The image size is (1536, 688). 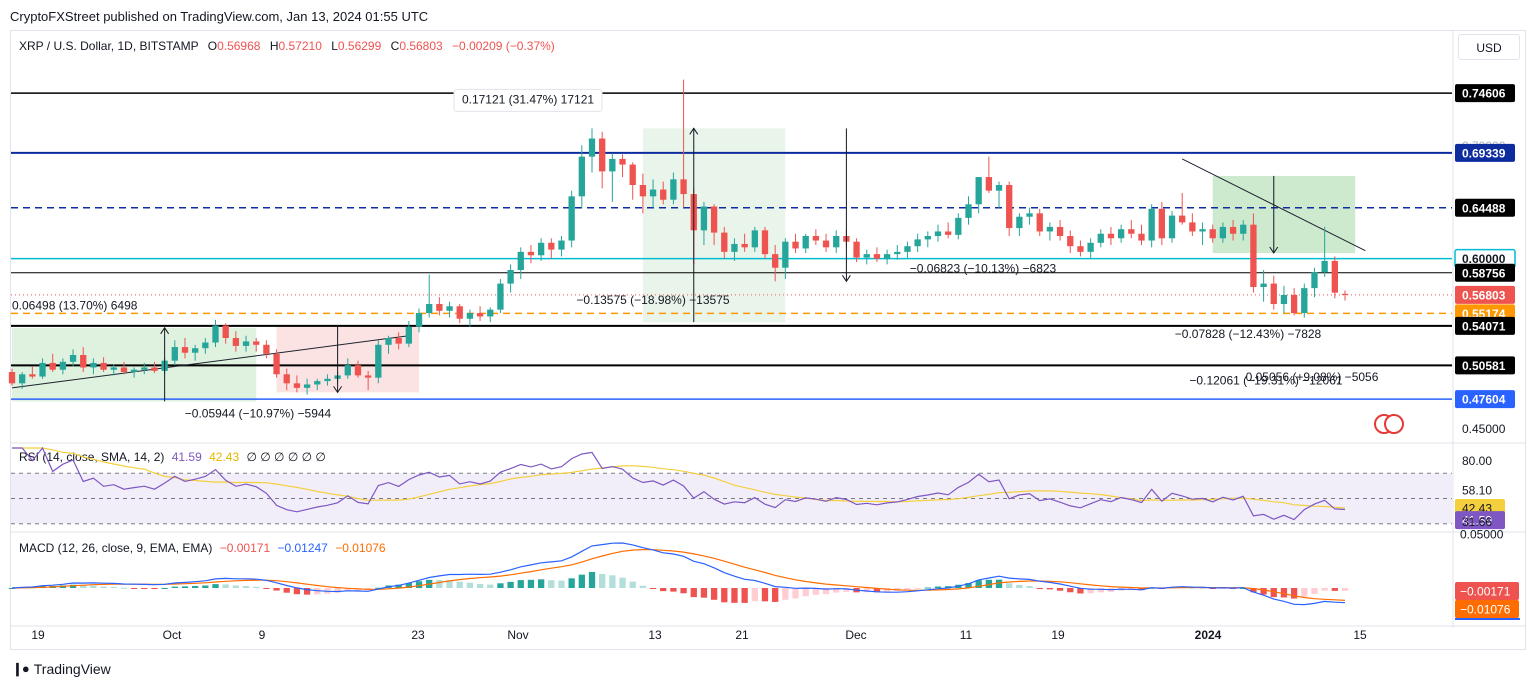 I want to click on macd-axis-label: −0.00171, so click(x=1485, y=592).